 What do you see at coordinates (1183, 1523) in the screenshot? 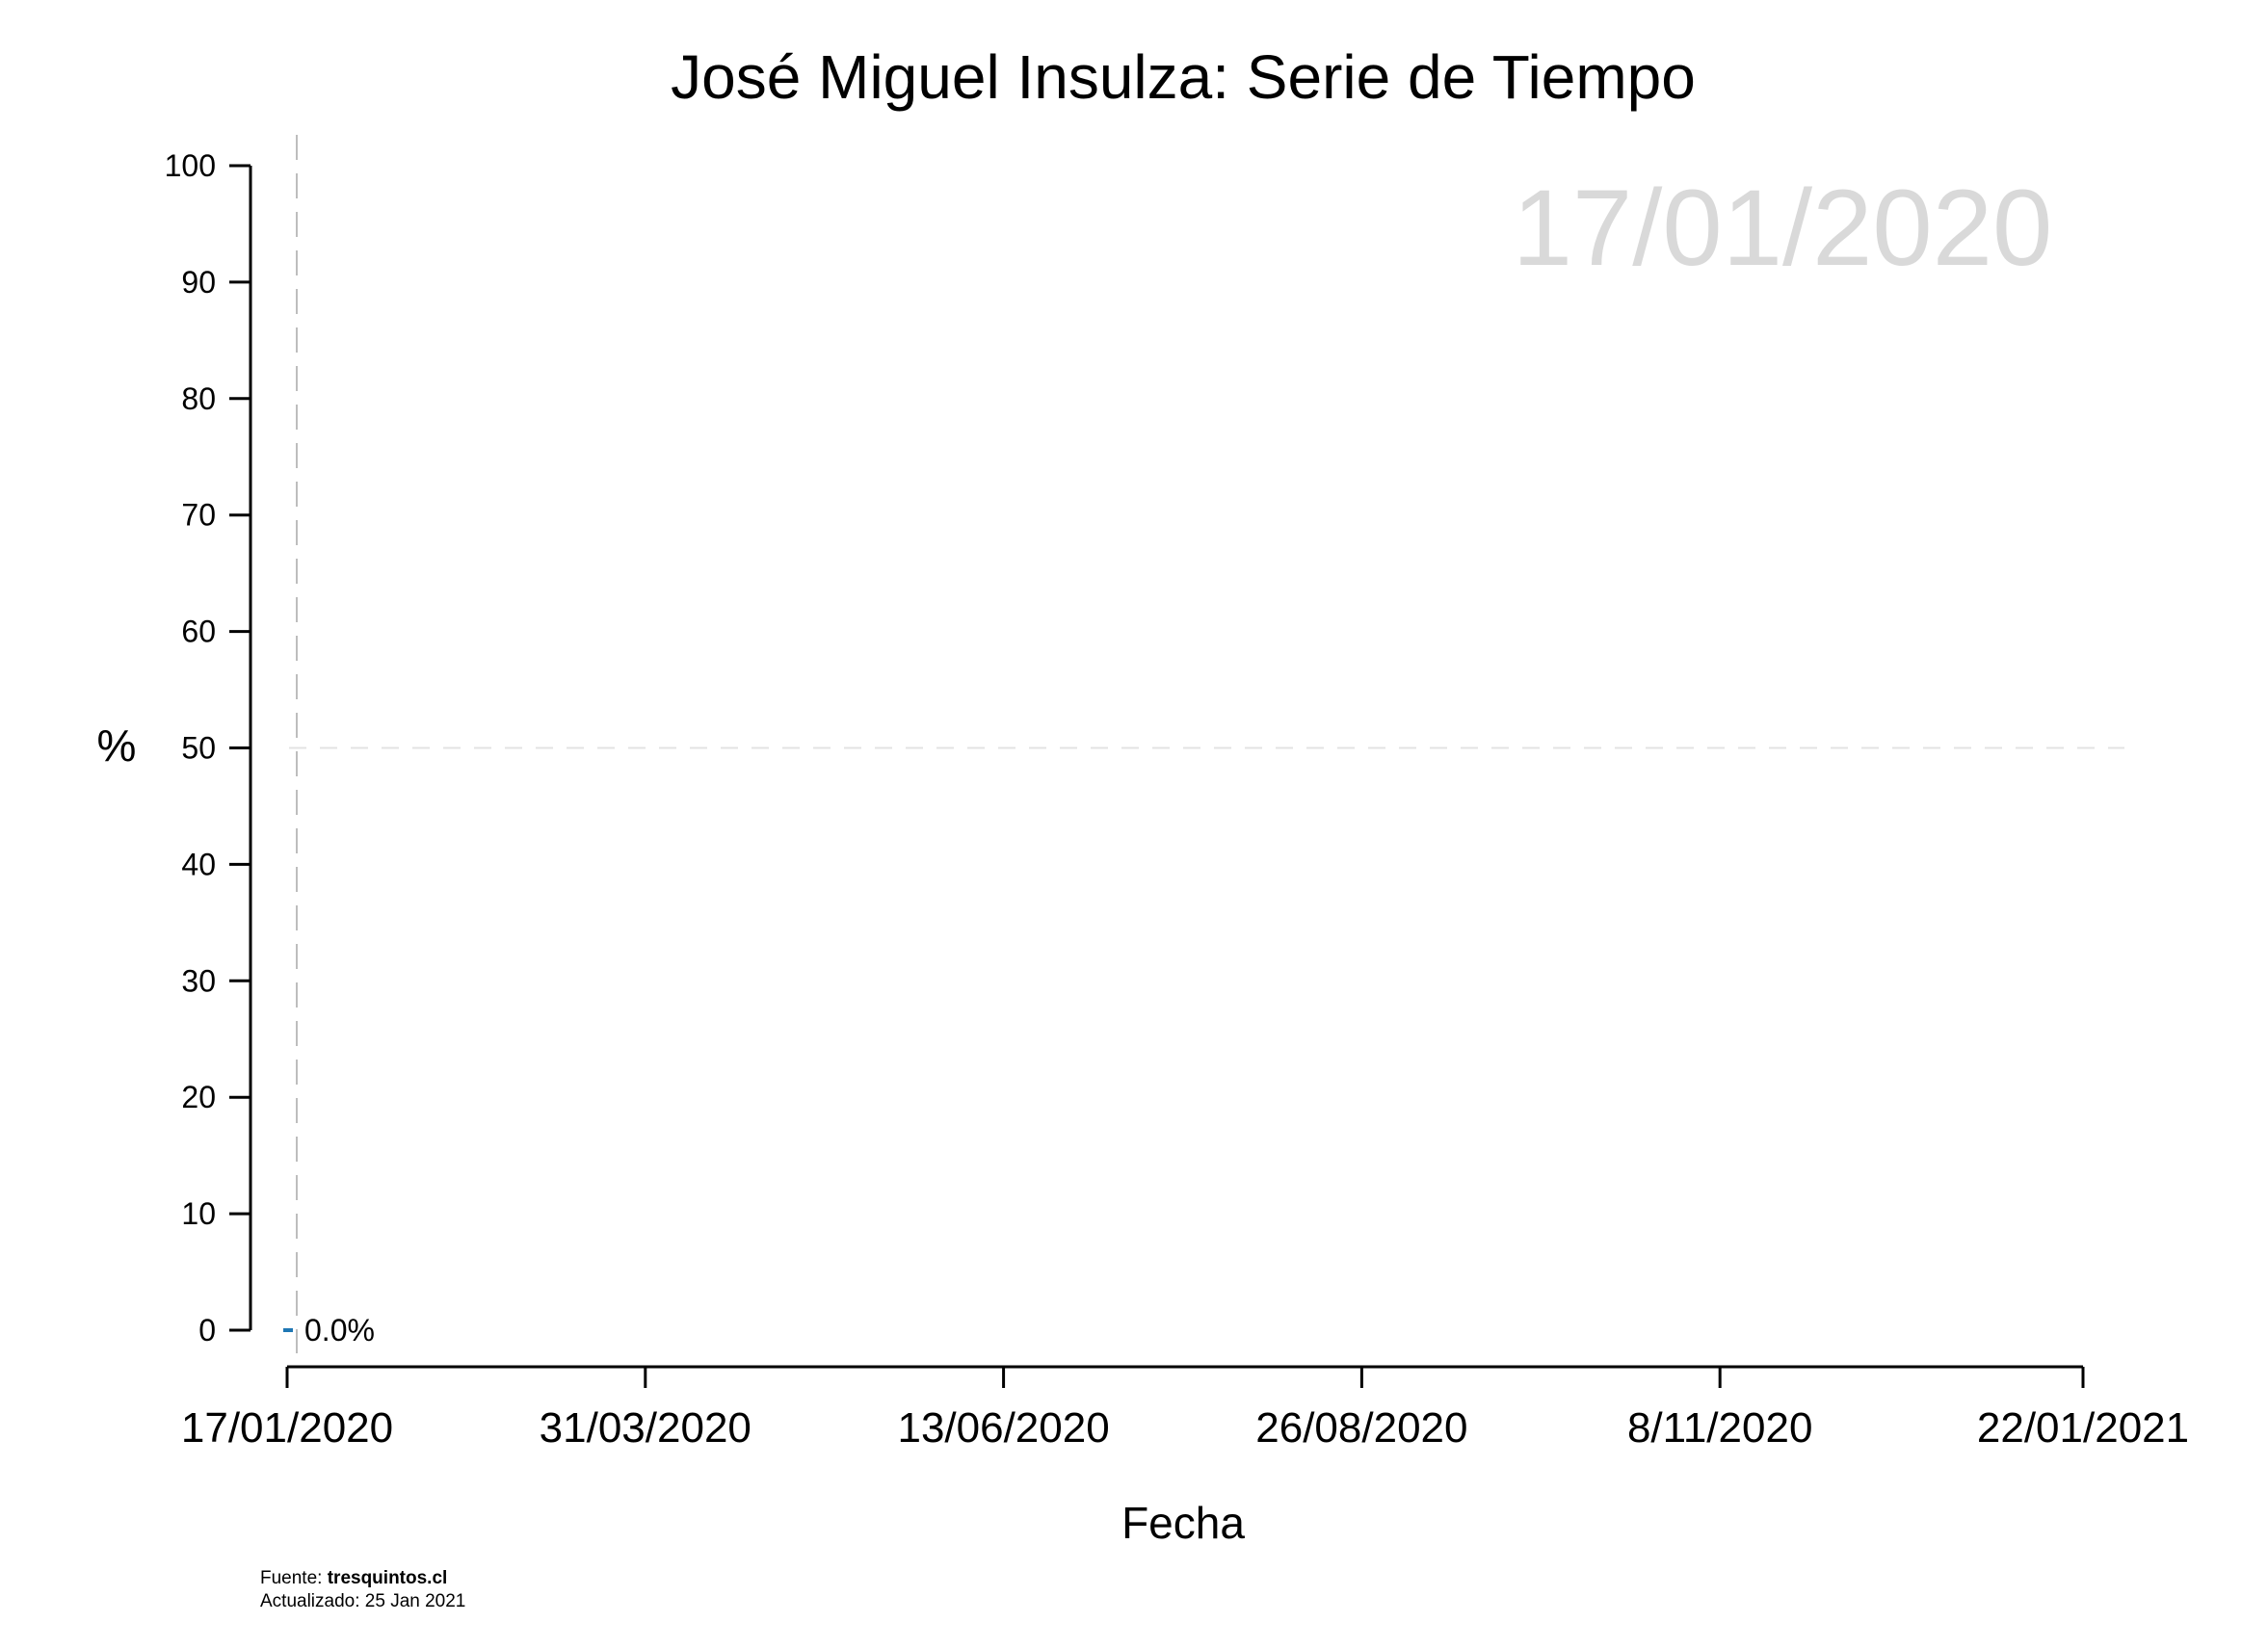
I see `x-axis-label: Fecha` at bounding box center [1183, 1523].